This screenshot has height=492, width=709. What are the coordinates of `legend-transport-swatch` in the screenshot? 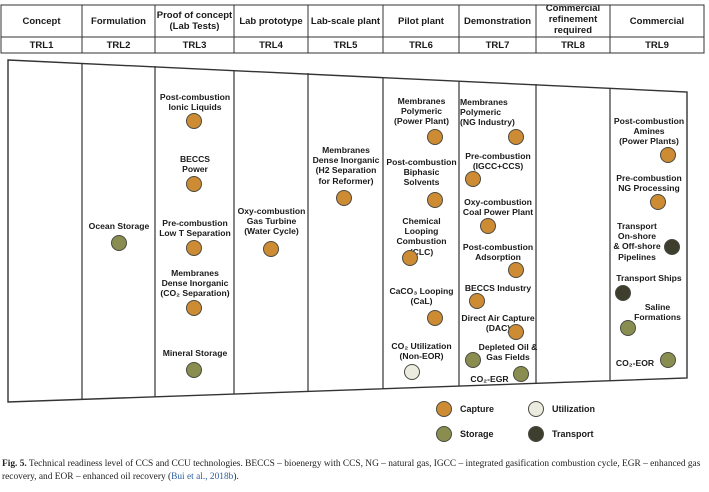 It's located at (536, 434).